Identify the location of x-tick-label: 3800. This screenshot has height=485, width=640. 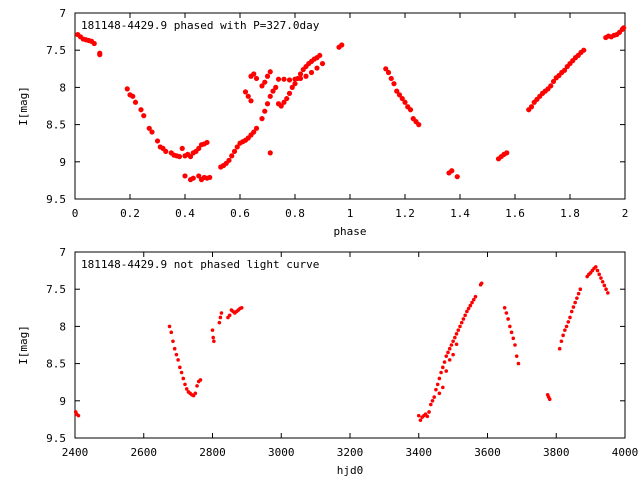
(556, 452).